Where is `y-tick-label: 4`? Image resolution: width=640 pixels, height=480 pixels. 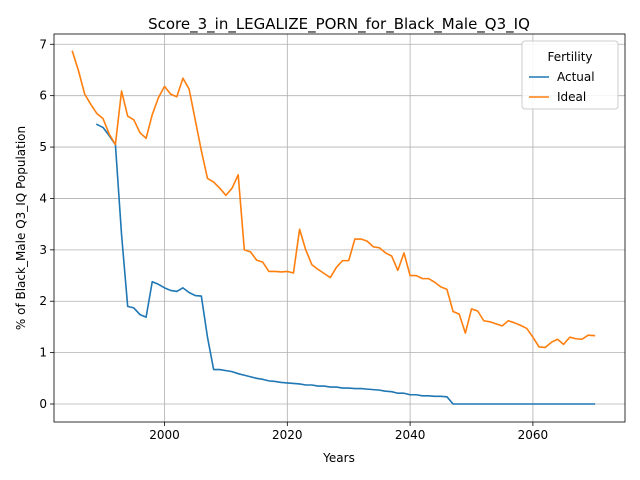 y-tick-label: 4 is located at coordinates (43, 198).